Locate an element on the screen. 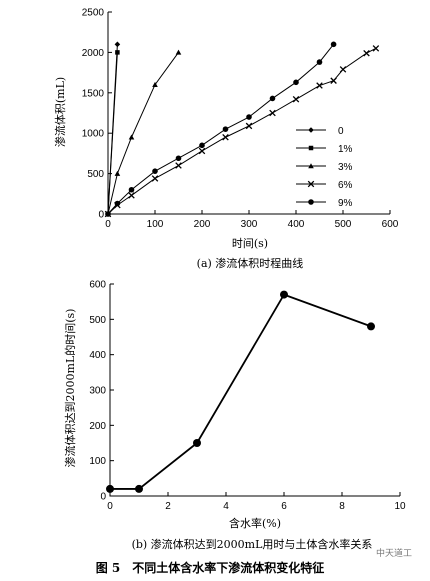 This screenshot has height=581, width=430. b-x-tick-label: 0 is located at coordinates (110, 506).